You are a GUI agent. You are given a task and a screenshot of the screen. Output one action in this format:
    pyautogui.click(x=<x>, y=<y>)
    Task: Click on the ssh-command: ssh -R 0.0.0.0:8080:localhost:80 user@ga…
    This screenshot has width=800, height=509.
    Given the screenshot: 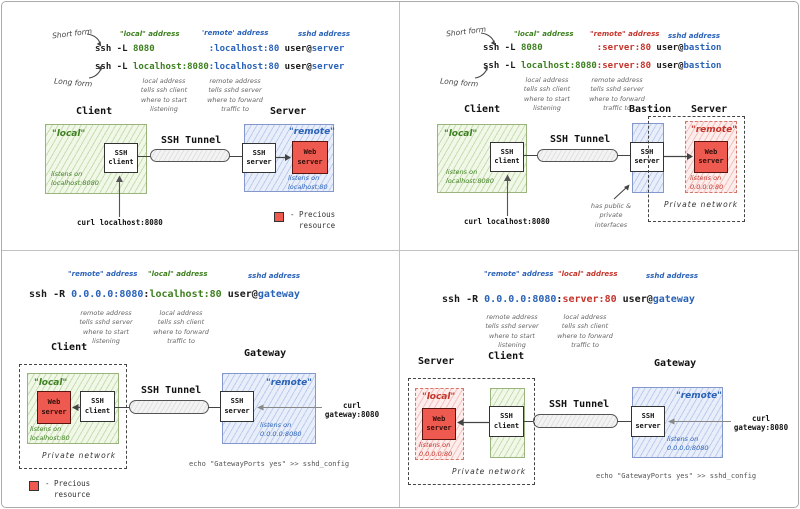 What is the action you would take?
    pyautogui.click(x=164, y=294)
    